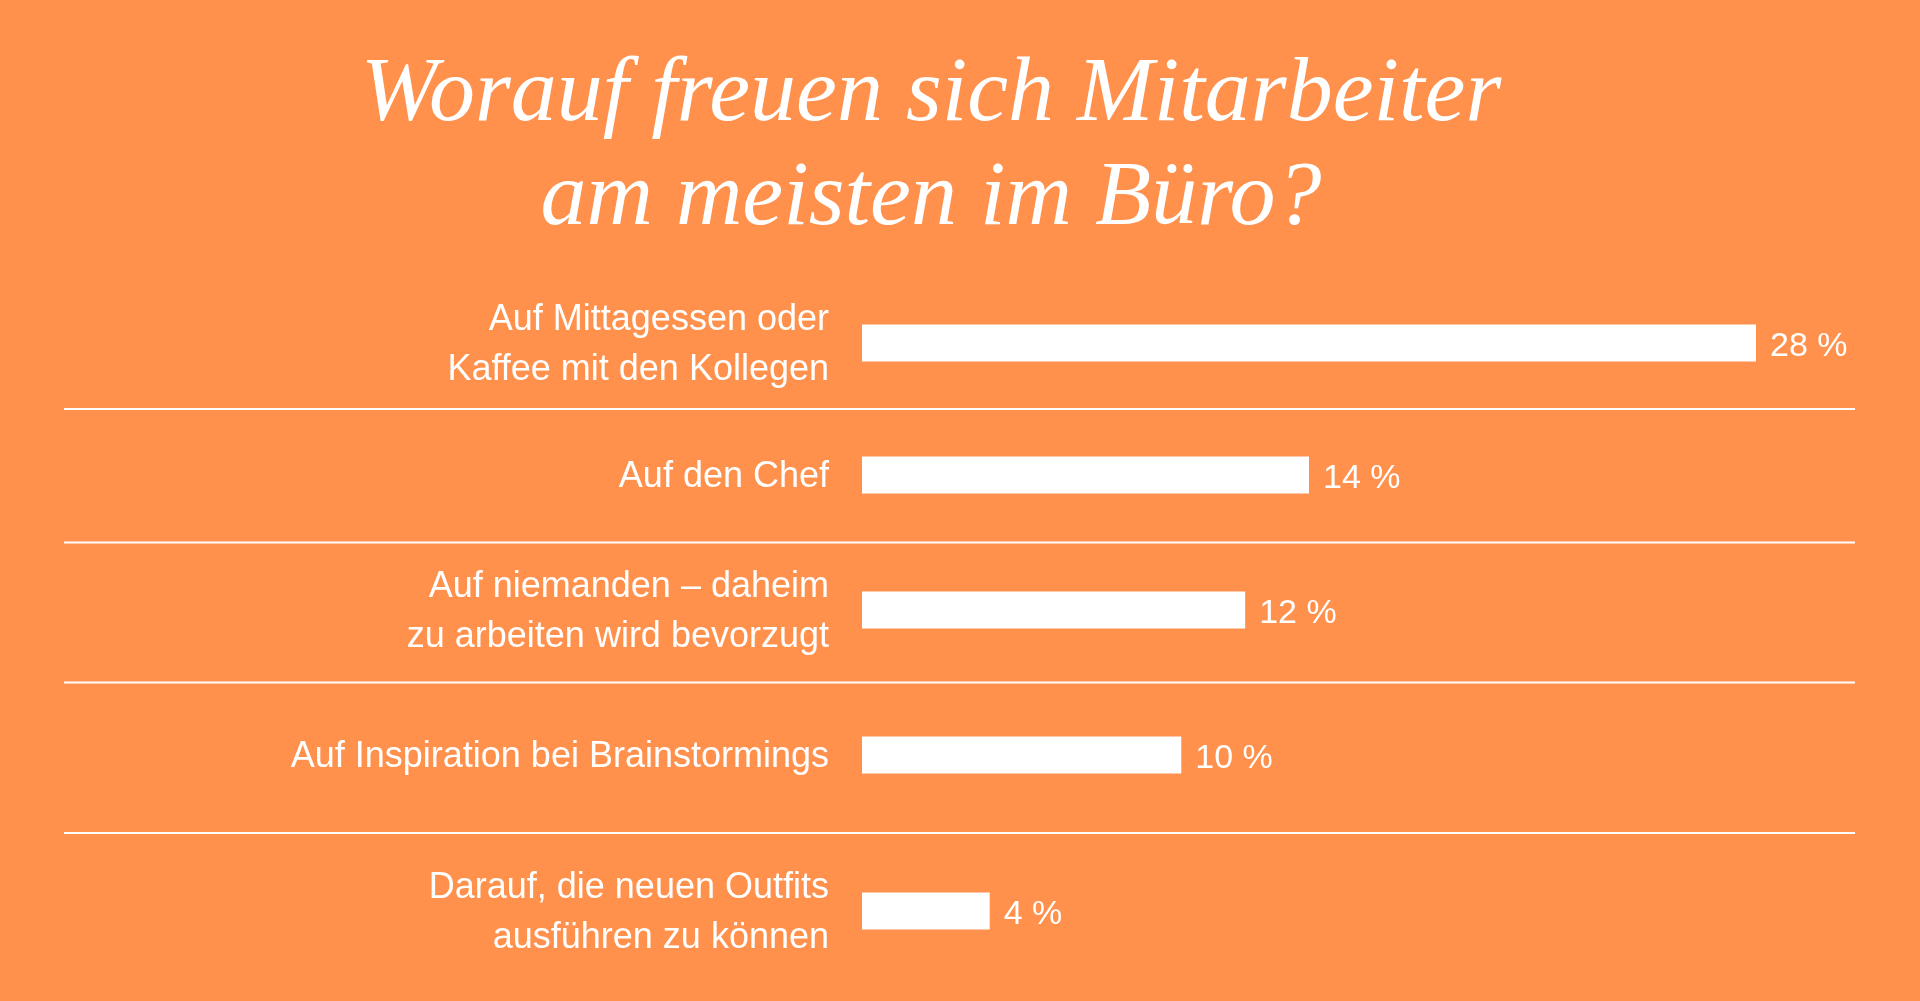 This screenshot has height=1001, width=1920. Describe the element at coordinates (559, 754) in the screenshot. I see `y-tick-label: Auf Inspiration bei Brainstormings` at that location.